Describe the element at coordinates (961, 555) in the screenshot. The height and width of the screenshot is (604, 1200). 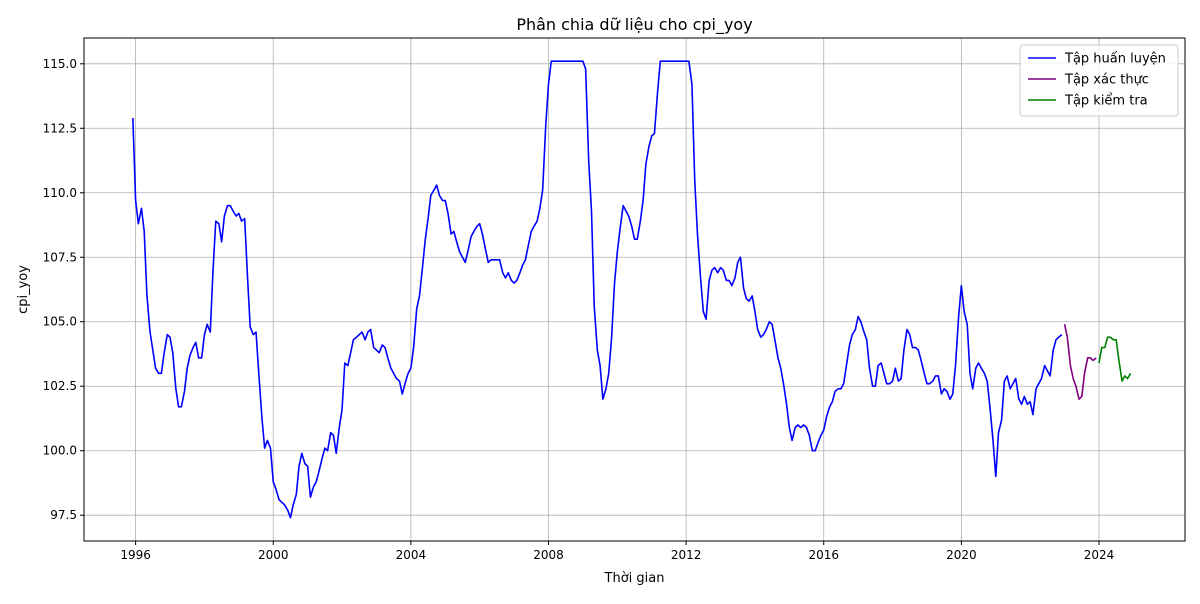
I see `x-tick-label: 2020` at that location.